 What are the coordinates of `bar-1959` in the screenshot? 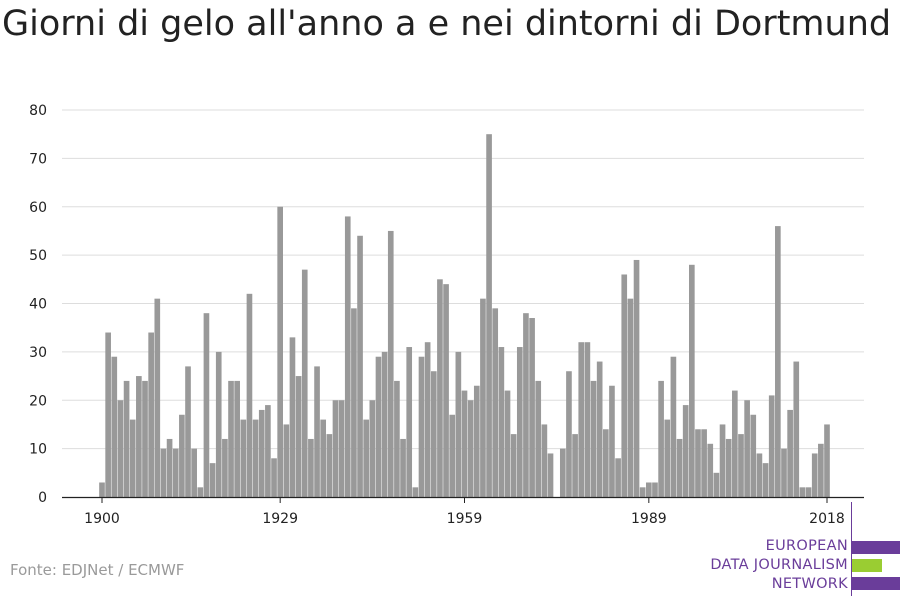 It's located at (464, 443).